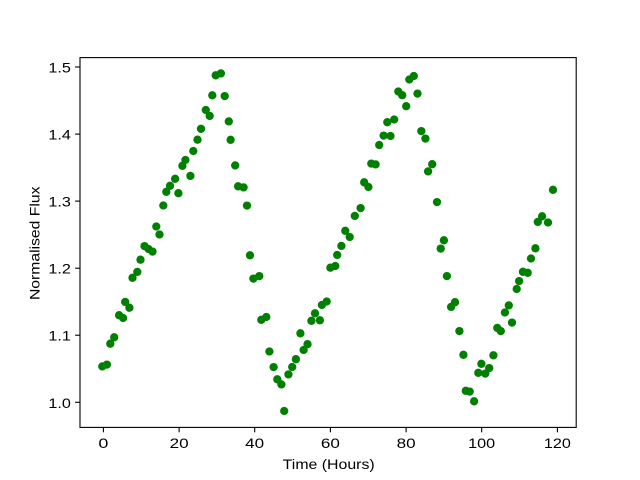 The width and height of the screenshot is (640, 480). Describe the element at coordinates (59, 135) in the screenshot. I see `svg-text: 1.4` at that location.